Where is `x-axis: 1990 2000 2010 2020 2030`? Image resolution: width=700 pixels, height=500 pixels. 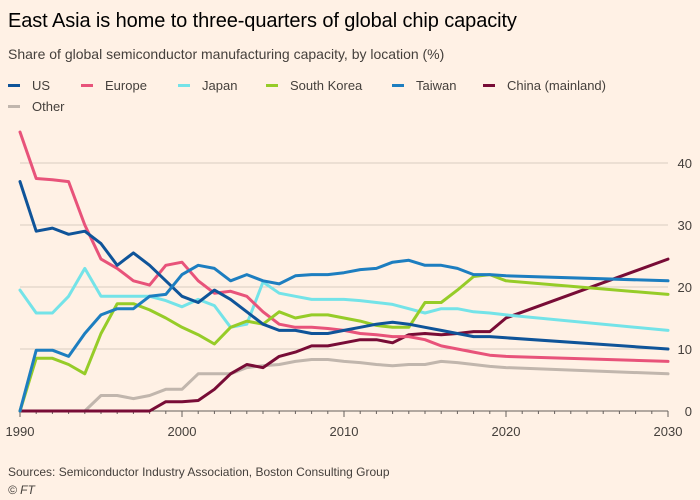
x-axis: 1990 2000 2010 2020 2030 is located at coordinates (344, 424).